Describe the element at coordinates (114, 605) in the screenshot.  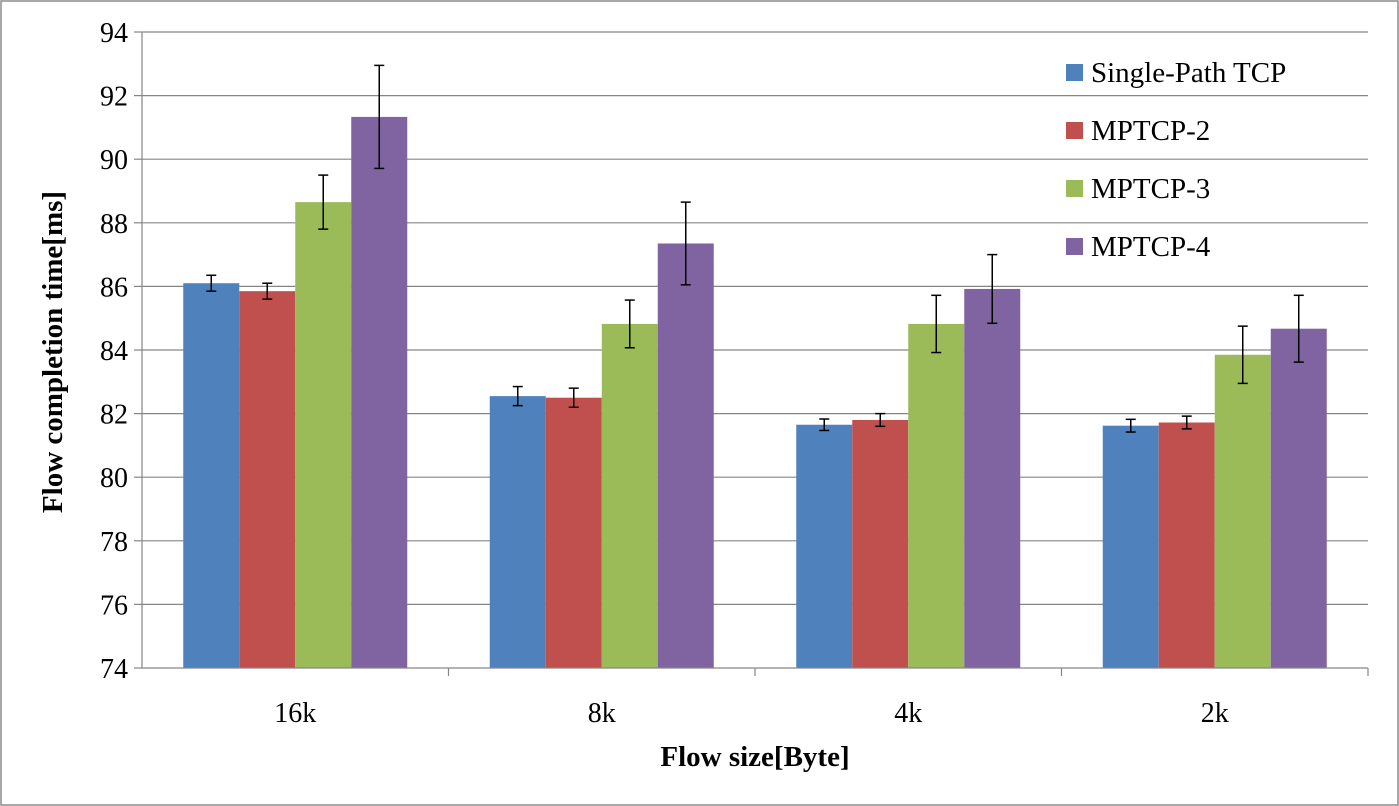
I see `y-tick-label: 76` at that location.